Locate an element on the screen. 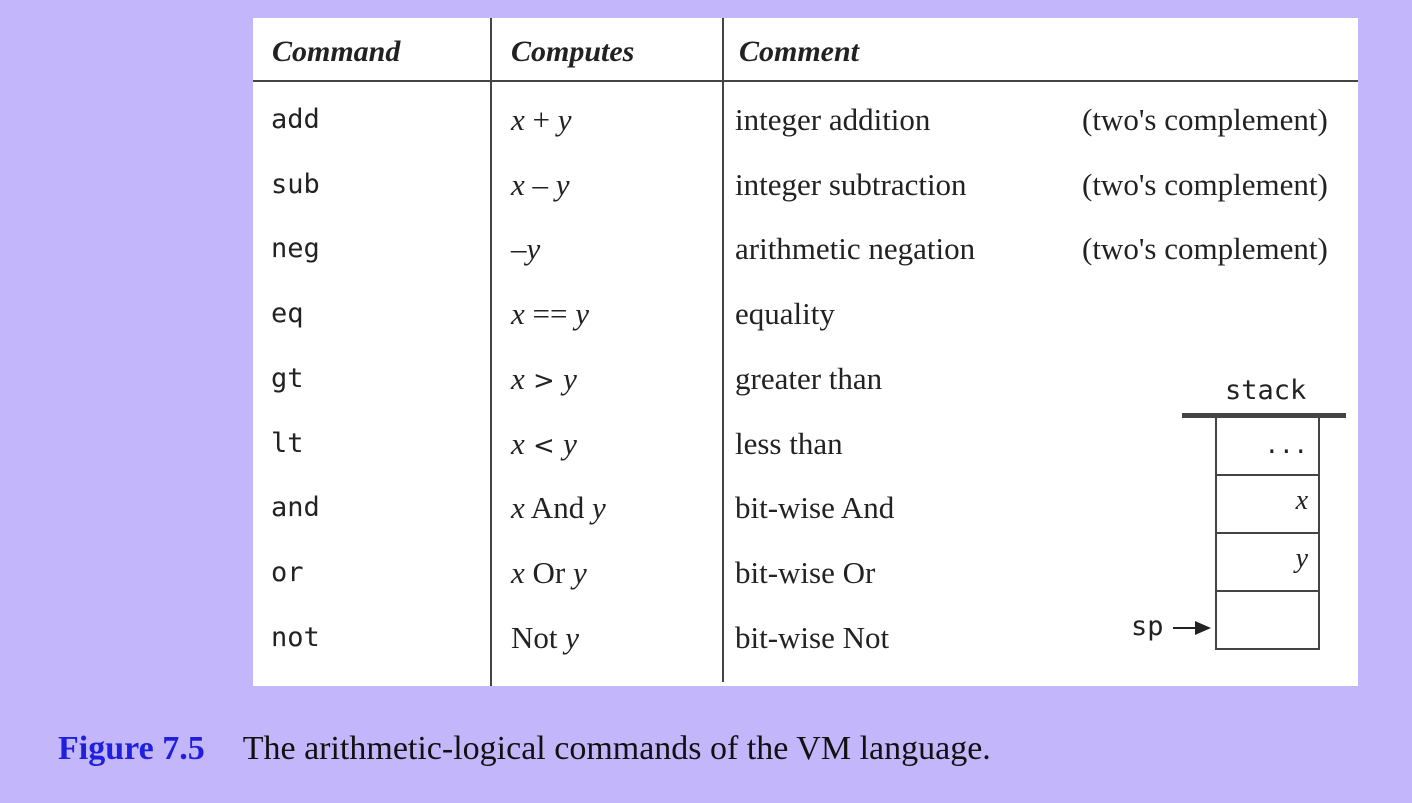  command-cell: or is located at coordinates (287, 572).